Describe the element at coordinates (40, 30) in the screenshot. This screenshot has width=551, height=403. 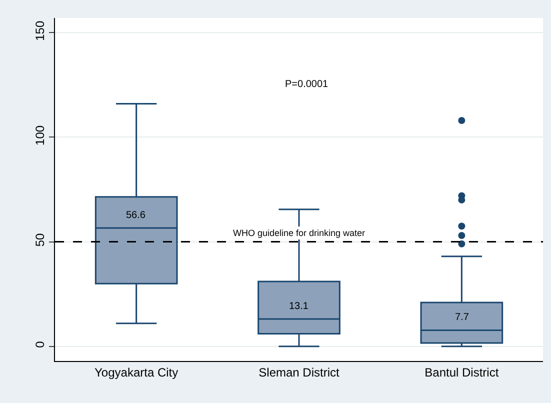
I see `y-tick-label: 150` at that location.